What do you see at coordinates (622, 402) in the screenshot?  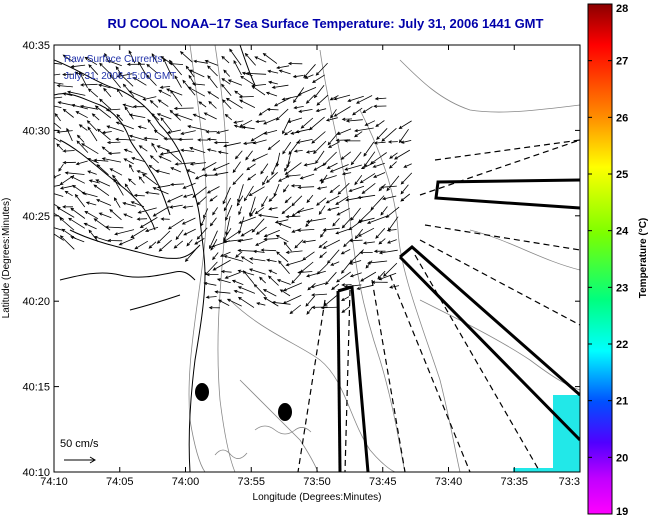 I see `colorbar-tick-label: 21` at bounding box center [622, 402].